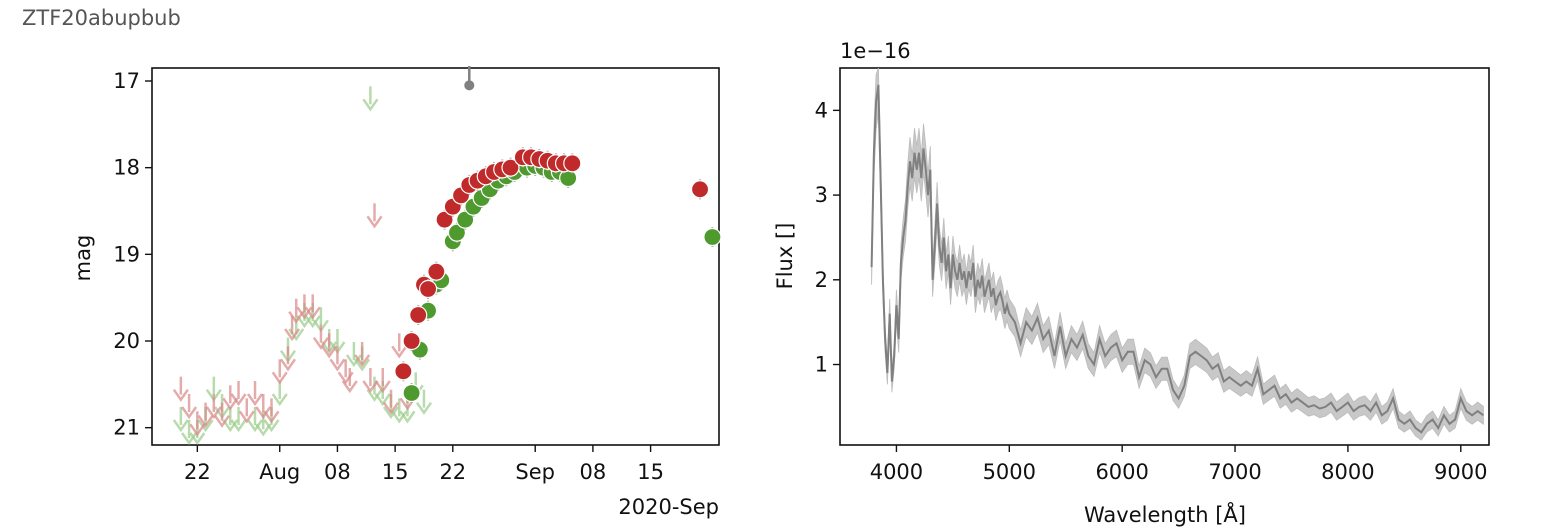 Image resolution: width=1568 pixels, height=532 pixels. What do you see at coordinates (821, 195) in the screenshot?
I see `y-tick-label: 3` at bounding box center [821, 195].